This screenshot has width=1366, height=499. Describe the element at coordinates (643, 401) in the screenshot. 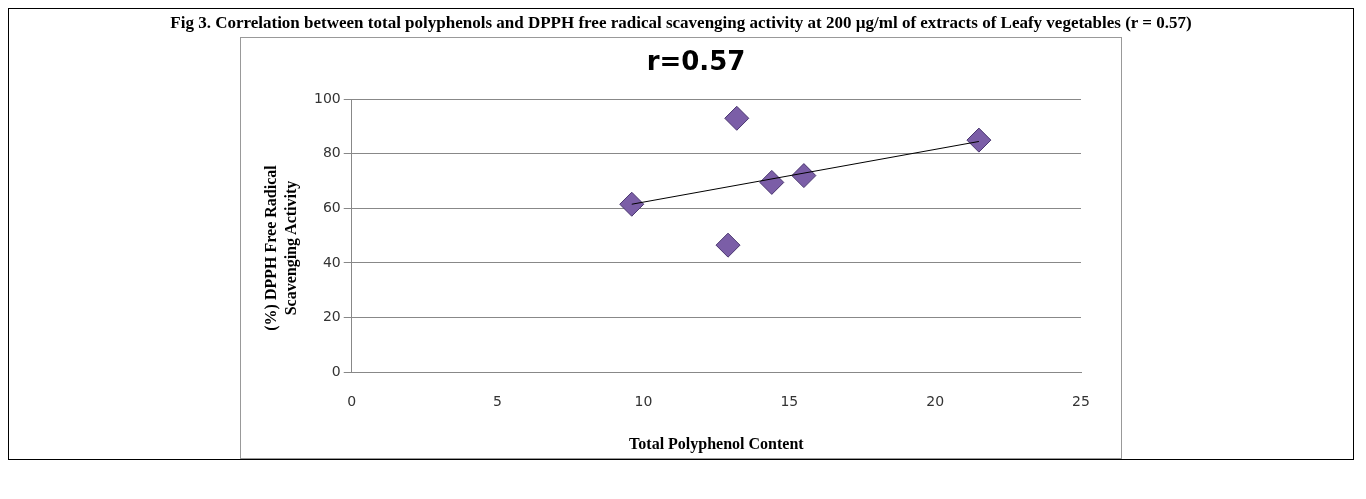

I see `x-tick-label: 10` at that location.